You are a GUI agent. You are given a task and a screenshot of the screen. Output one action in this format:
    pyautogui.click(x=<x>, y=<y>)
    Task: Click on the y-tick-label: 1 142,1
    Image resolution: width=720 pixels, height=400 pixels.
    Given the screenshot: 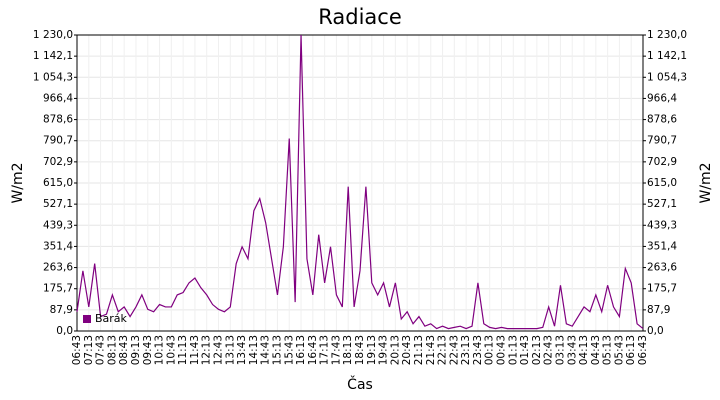 What is the action you would take?
    pyautogui.click(x=53, y=56)
    